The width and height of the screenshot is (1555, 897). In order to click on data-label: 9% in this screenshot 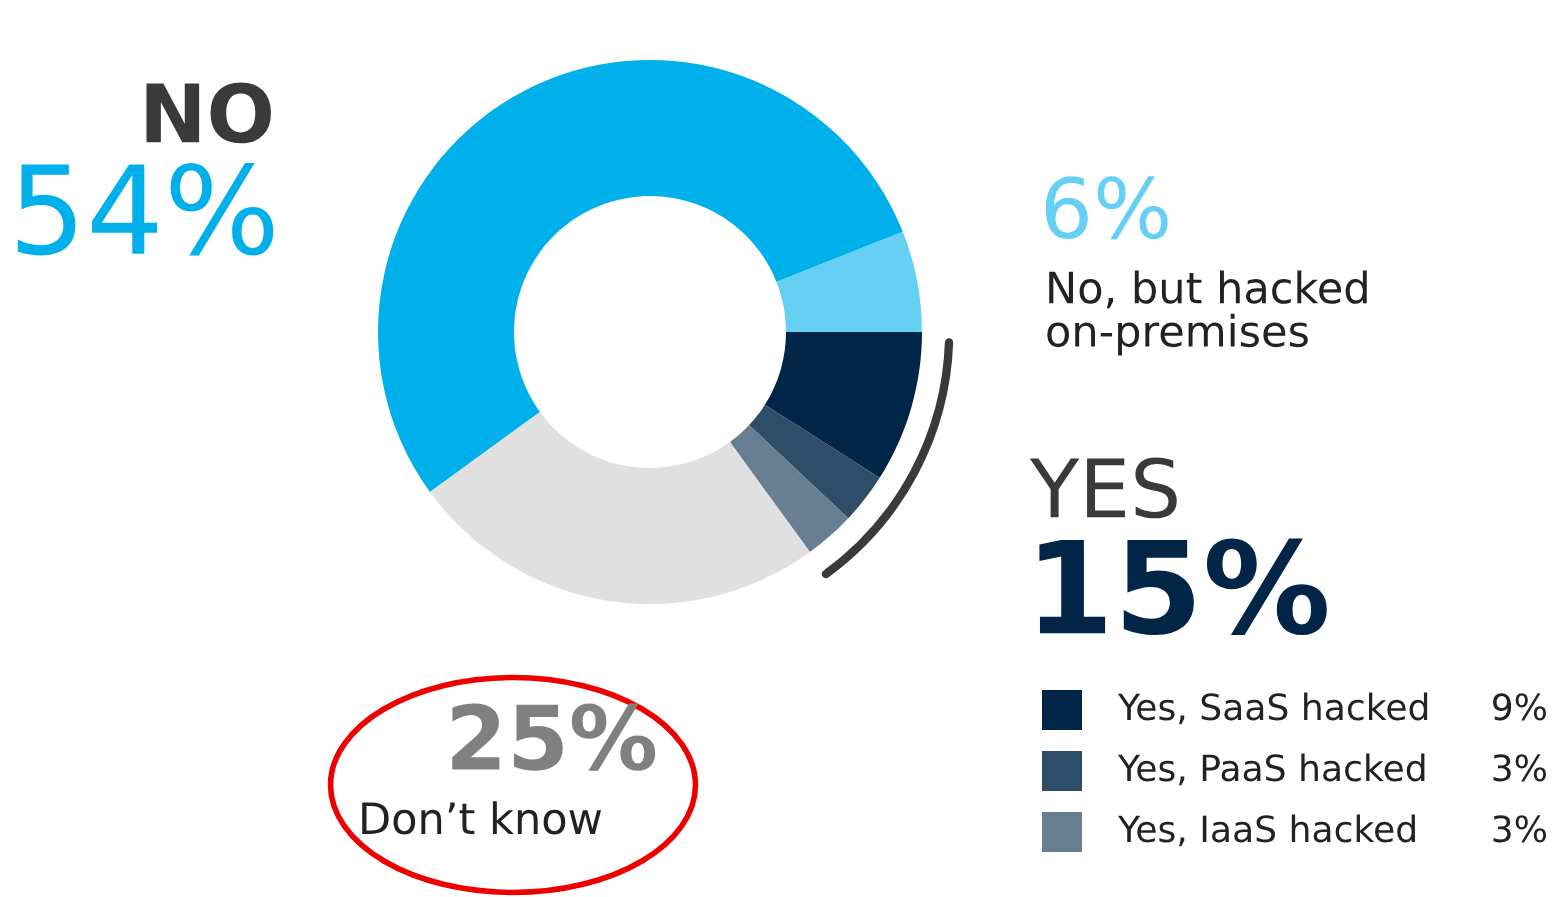, I will do `click(1519, 707)`.